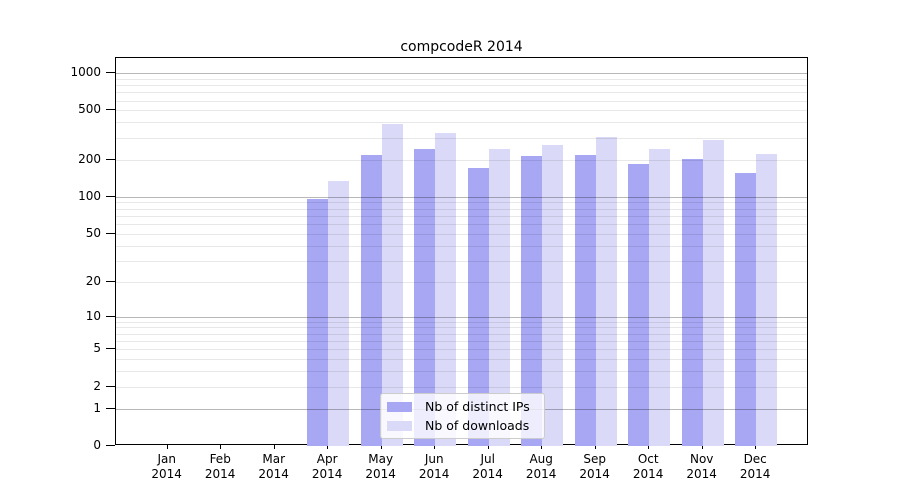 The height and width of the screenshot is (500, 900). What do you see at coordinates (660, 297) in the screenshot?
I see `bar-downloads-oct` at bounding box center [660, 297].